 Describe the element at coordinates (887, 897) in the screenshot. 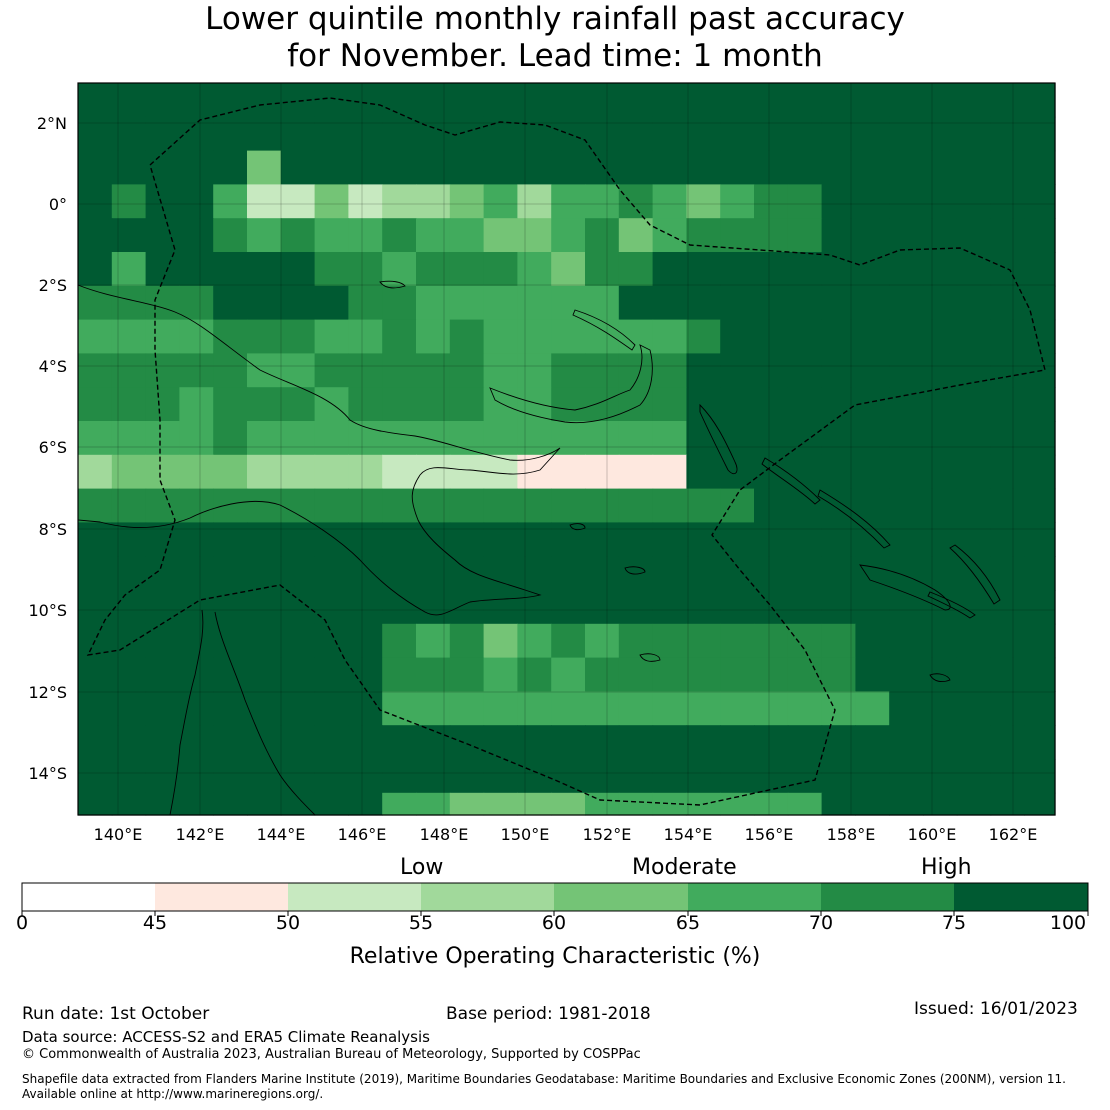

I see `colorbar-segment` at that location.